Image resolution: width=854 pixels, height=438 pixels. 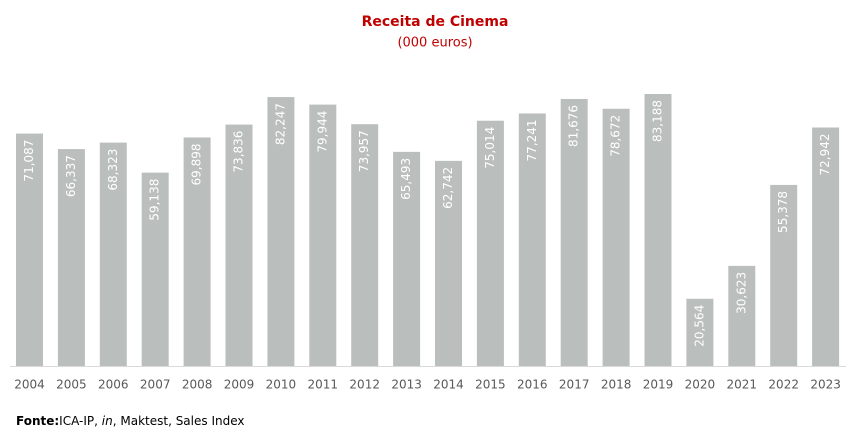 What do you see at coordinates (406, 385) in the screenshot?
I see `x-tick-label: 2013` at bounding box center [406, 385].